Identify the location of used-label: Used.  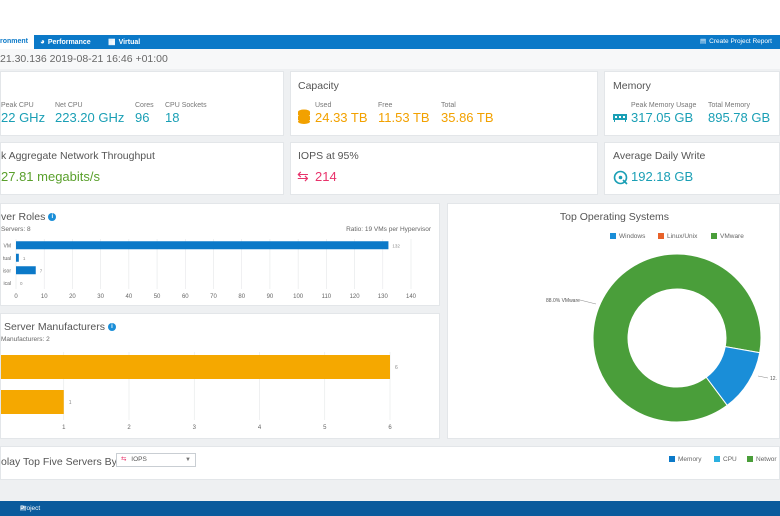
(323, 105).